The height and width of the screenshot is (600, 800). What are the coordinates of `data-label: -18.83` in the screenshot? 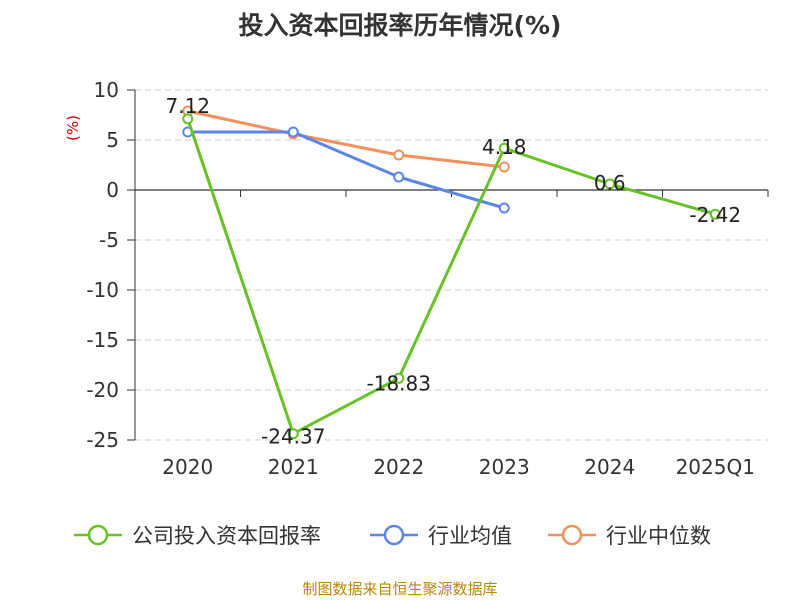 It's located at (399, 383).